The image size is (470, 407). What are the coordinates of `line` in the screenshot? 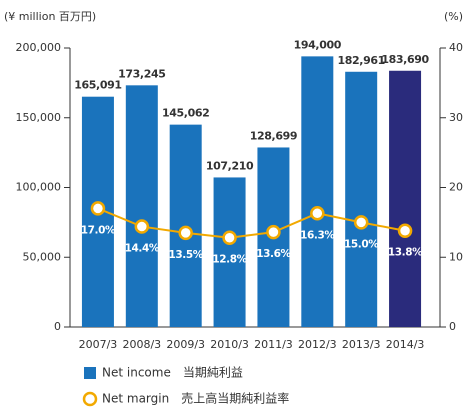 It's located at (251, 223).